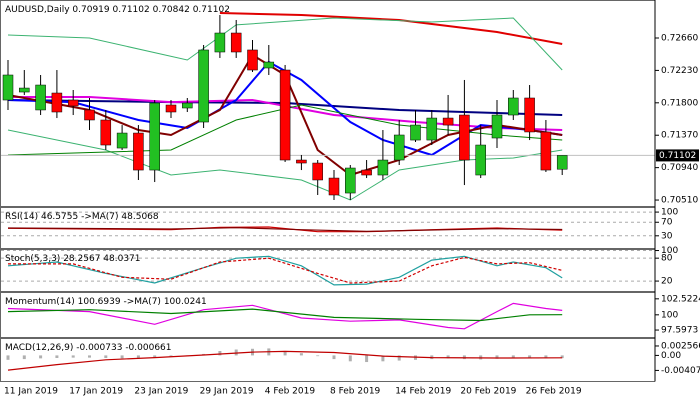 The height and width of the screenshot is (400, 700). Describe the element at coordinates (680, 299) in the screenshot. I see `y-tick-label: 102.5224` at that location.